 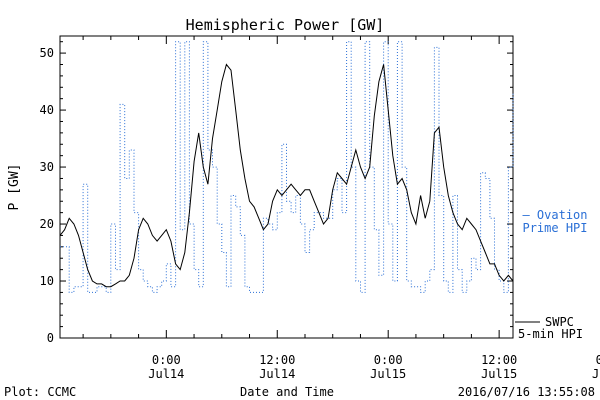 I want to click on x-tick-label-date: Jul16, so click(x=596, y=374).